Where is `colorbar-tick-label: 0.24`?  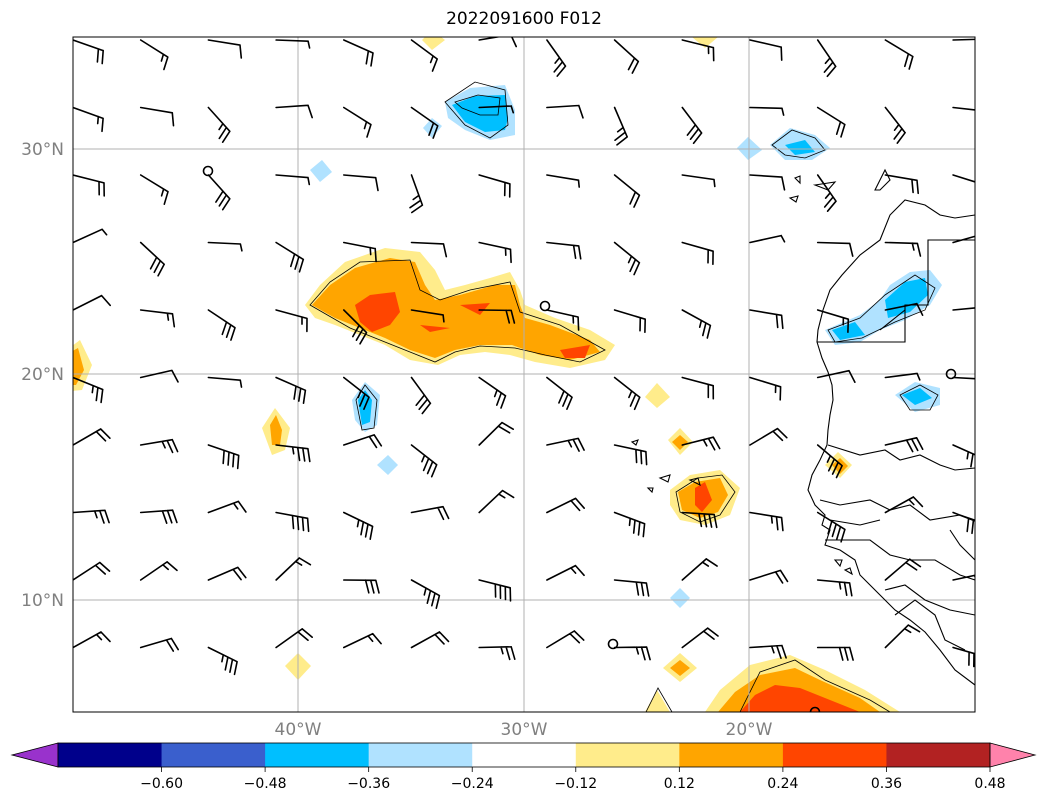
colorbar-tick-label: 0.24 is located at coordinates (782, 784).